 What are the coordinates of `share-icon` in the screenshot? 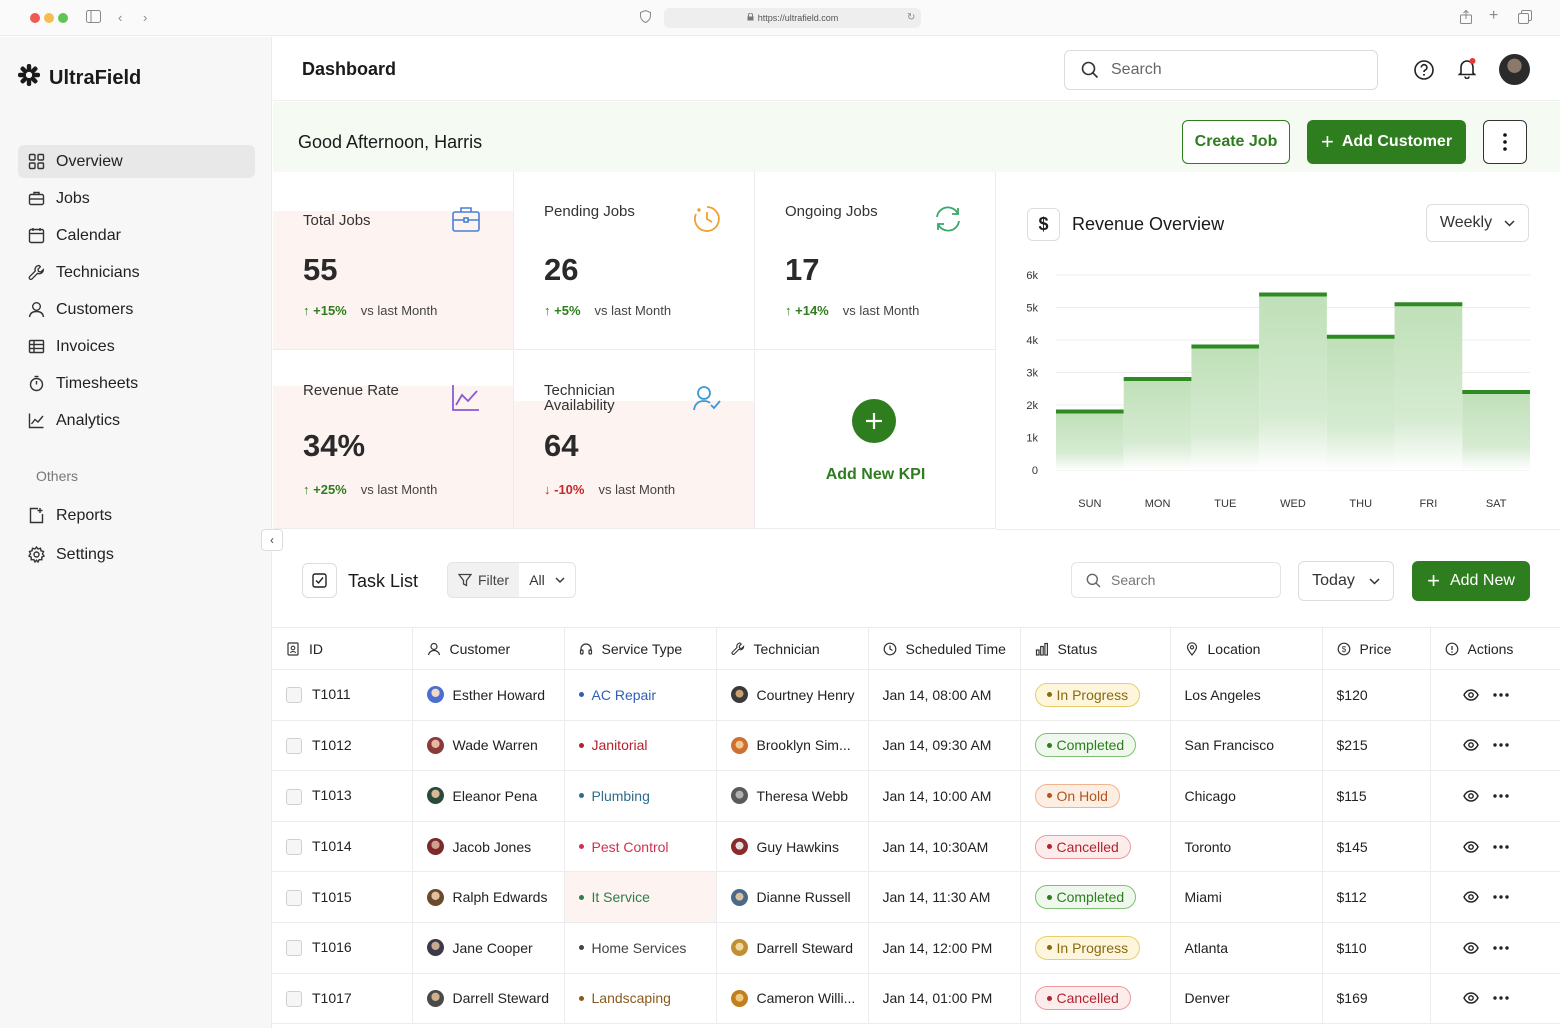 It's located at (1466, 18).